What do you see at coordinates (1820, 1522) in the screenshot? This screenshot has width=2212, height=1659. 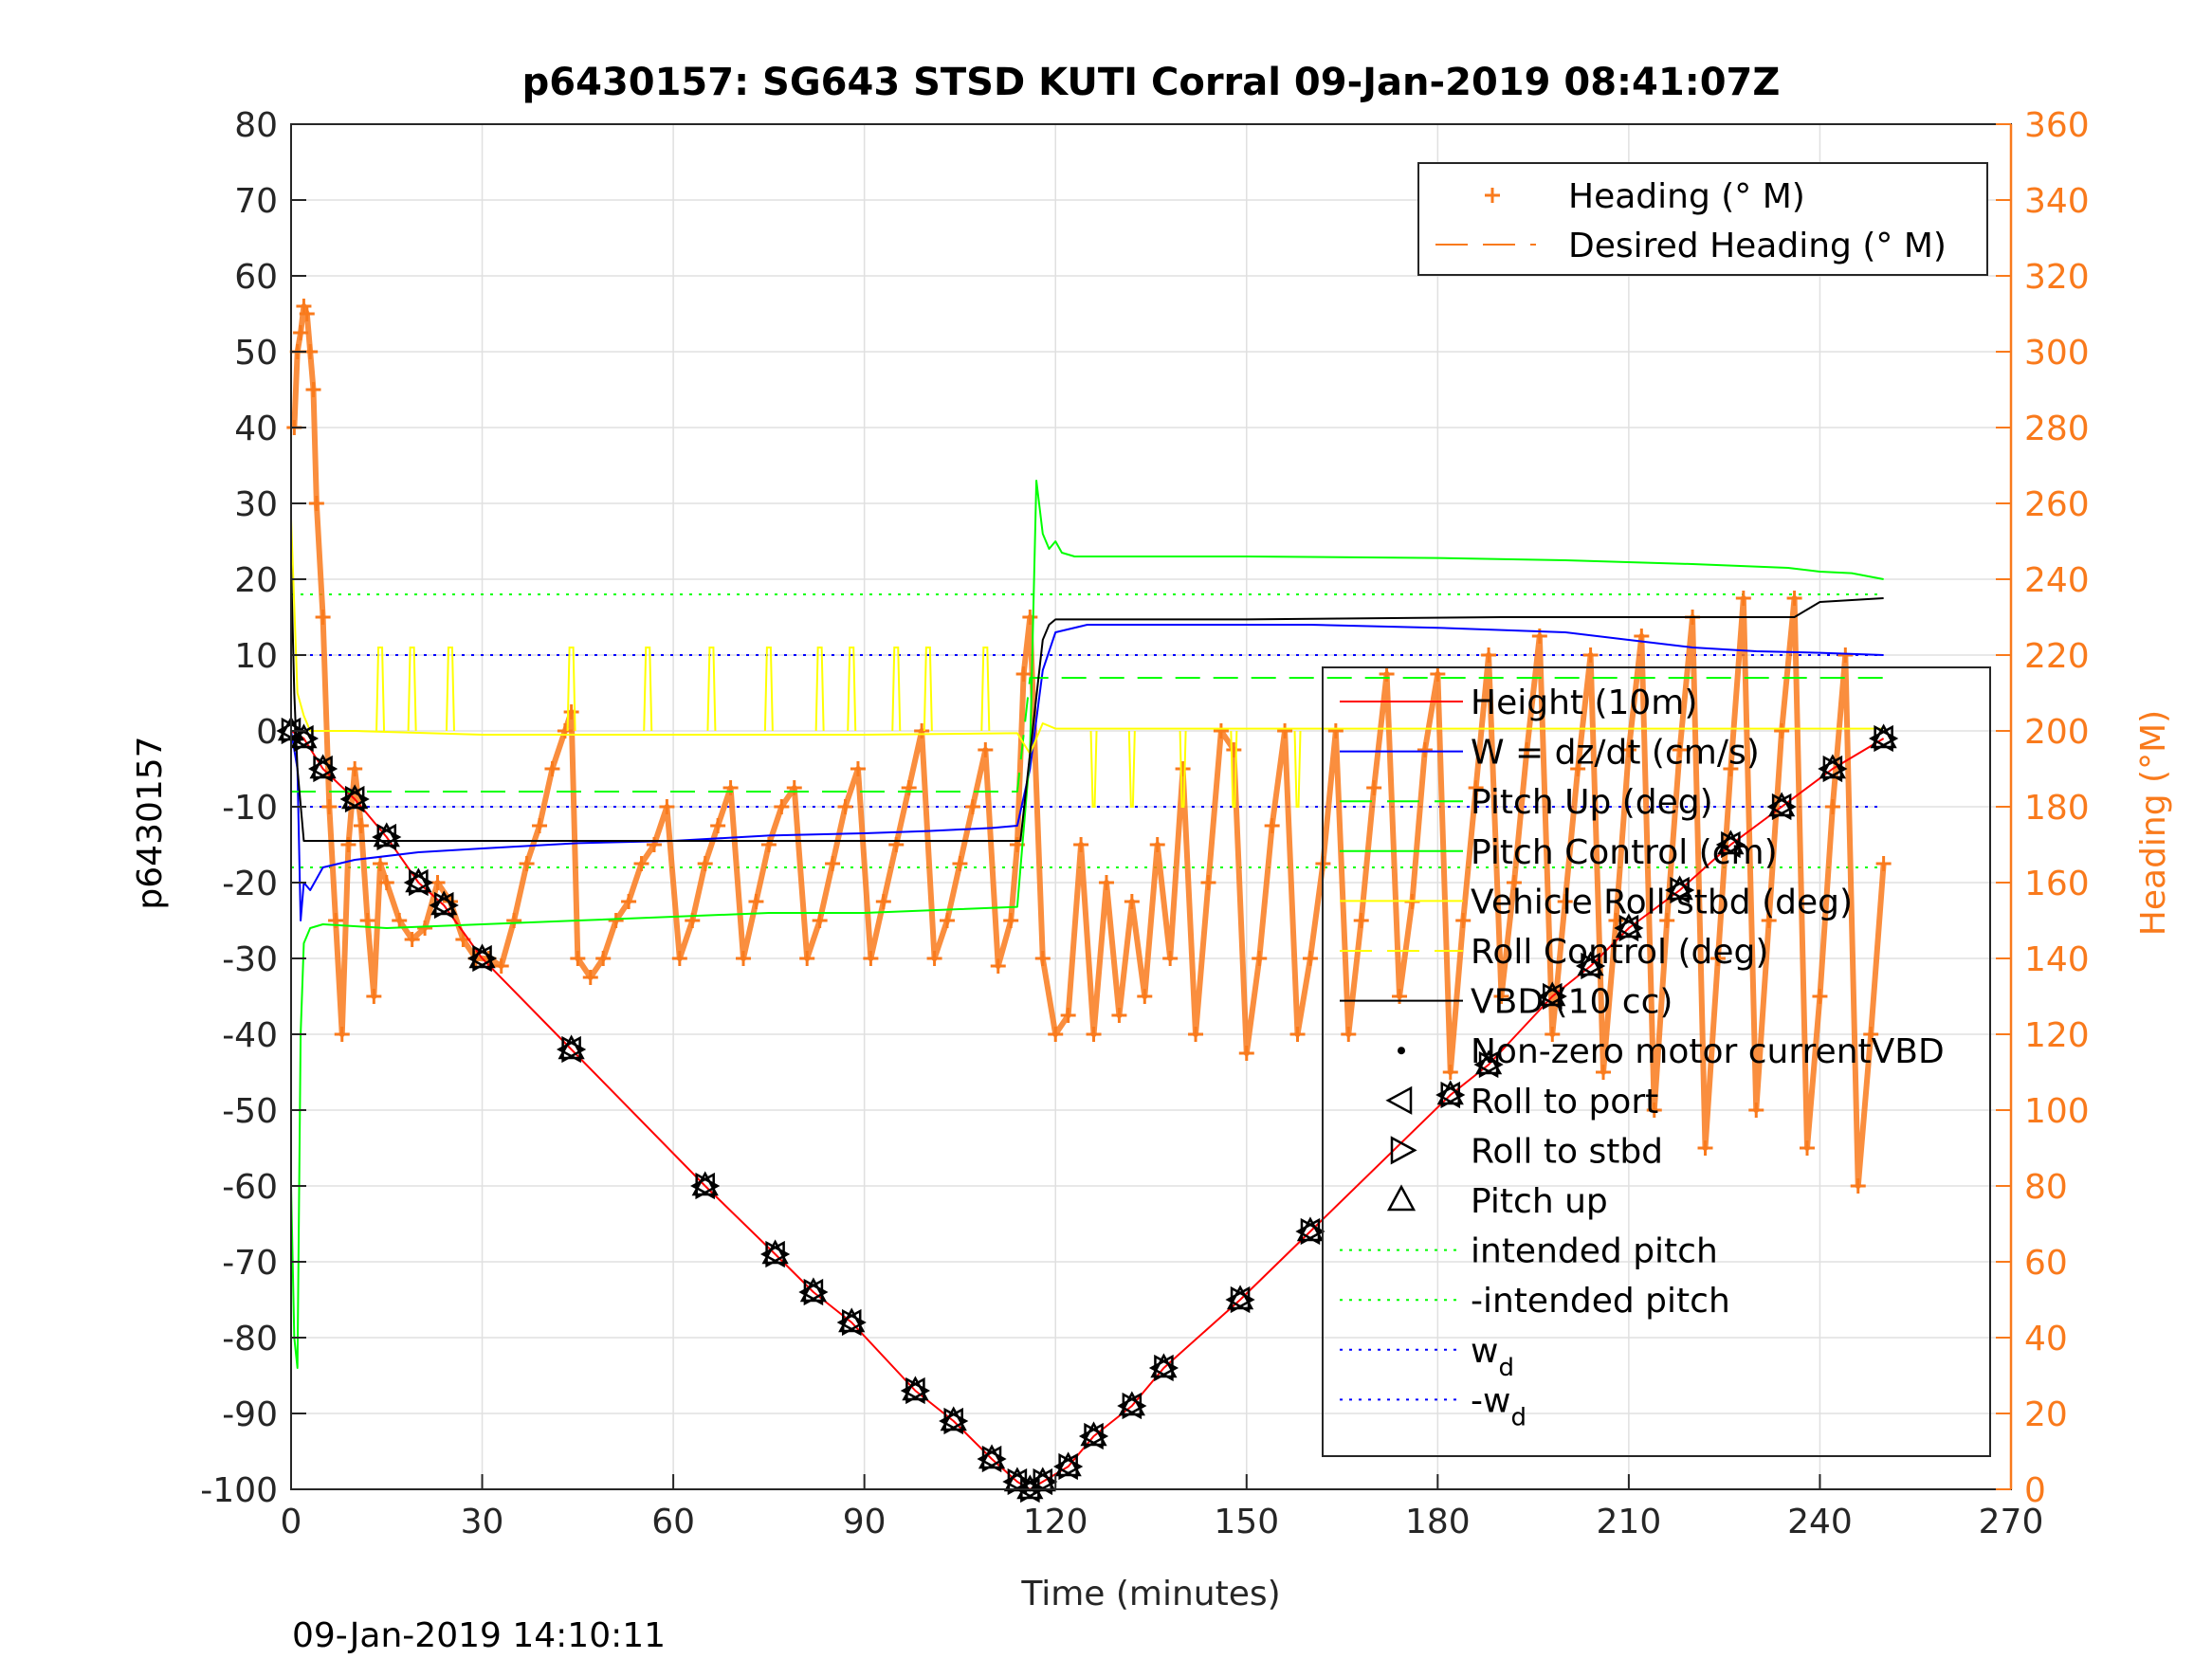 I see `x-tick-label: 240` at bounding box center [1820, 1522].